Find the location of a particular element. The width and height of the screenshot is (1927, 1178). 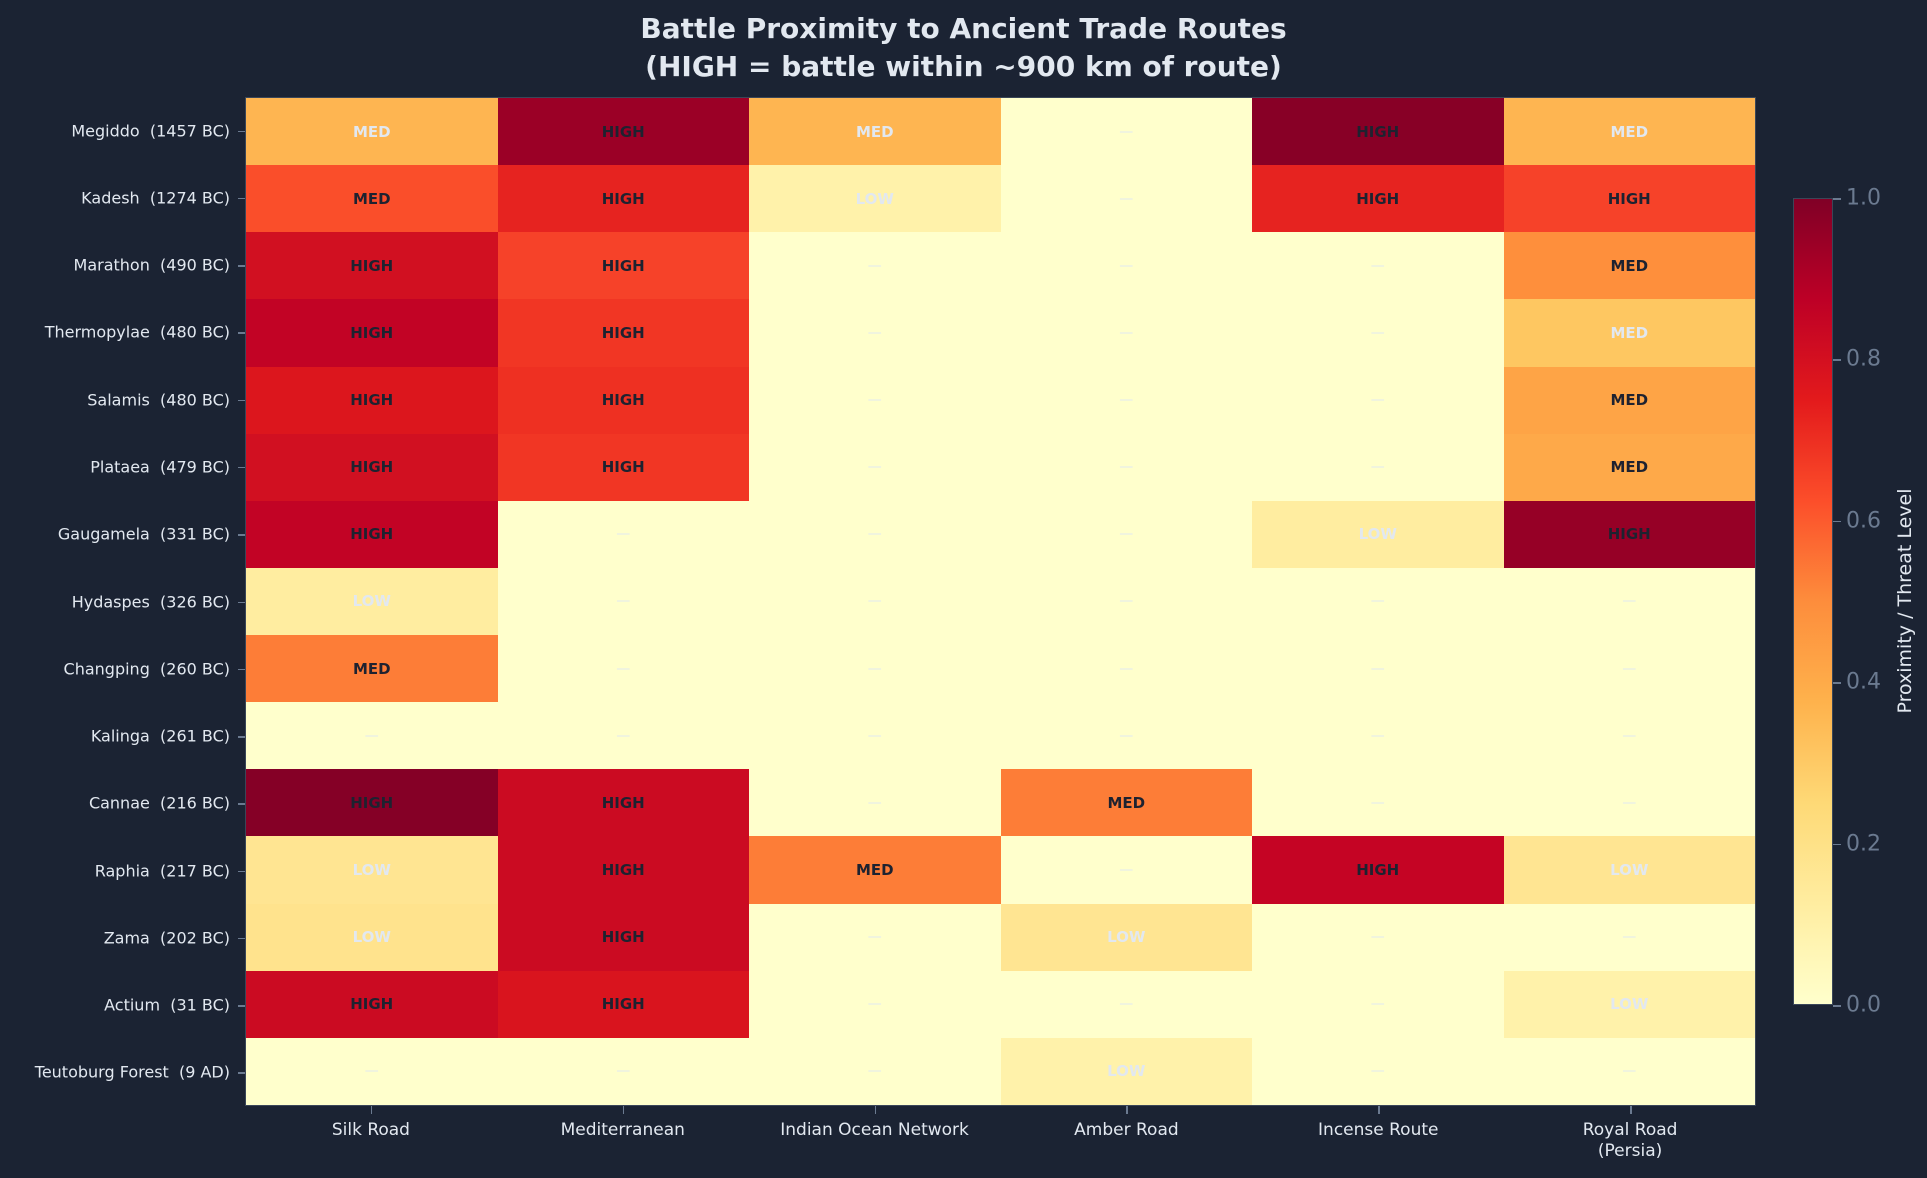

x-axis-label: Indian Ocean Network is located at coordinates (874, 1130).